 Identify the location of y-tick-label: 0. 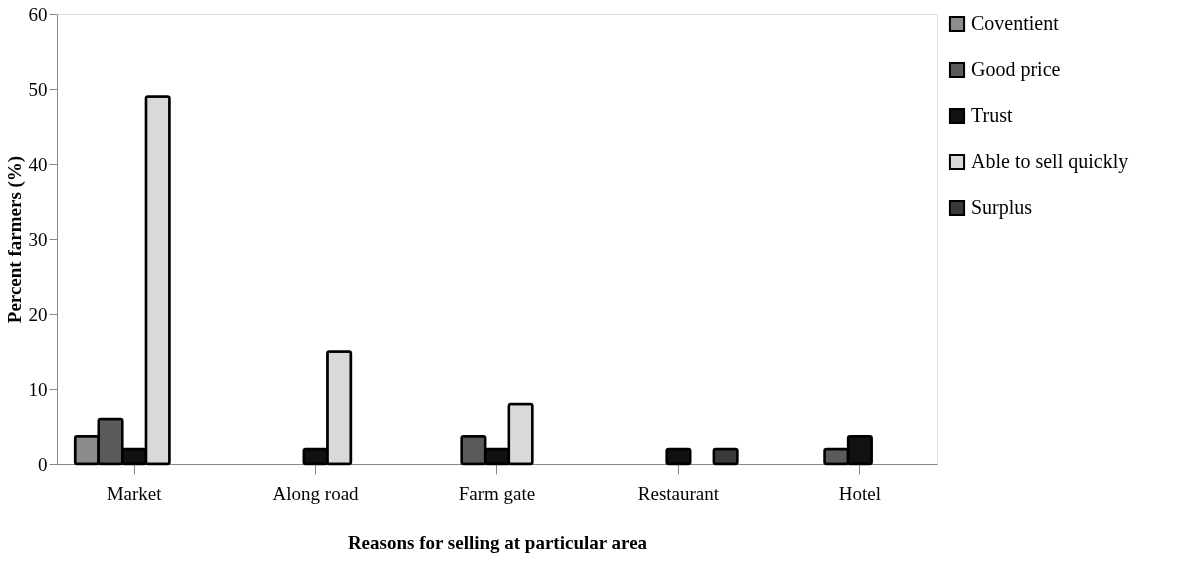
(43, 464).